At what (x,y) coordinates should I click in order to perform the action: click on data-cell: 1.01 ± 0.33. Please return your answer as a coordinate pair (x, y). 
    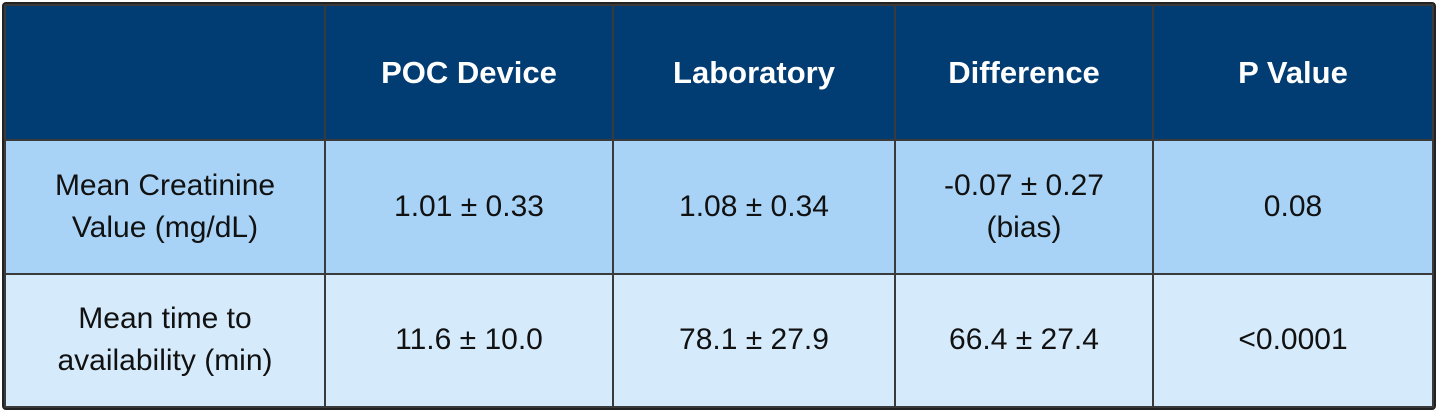
    Looking at the image, I should click on (469, 207).